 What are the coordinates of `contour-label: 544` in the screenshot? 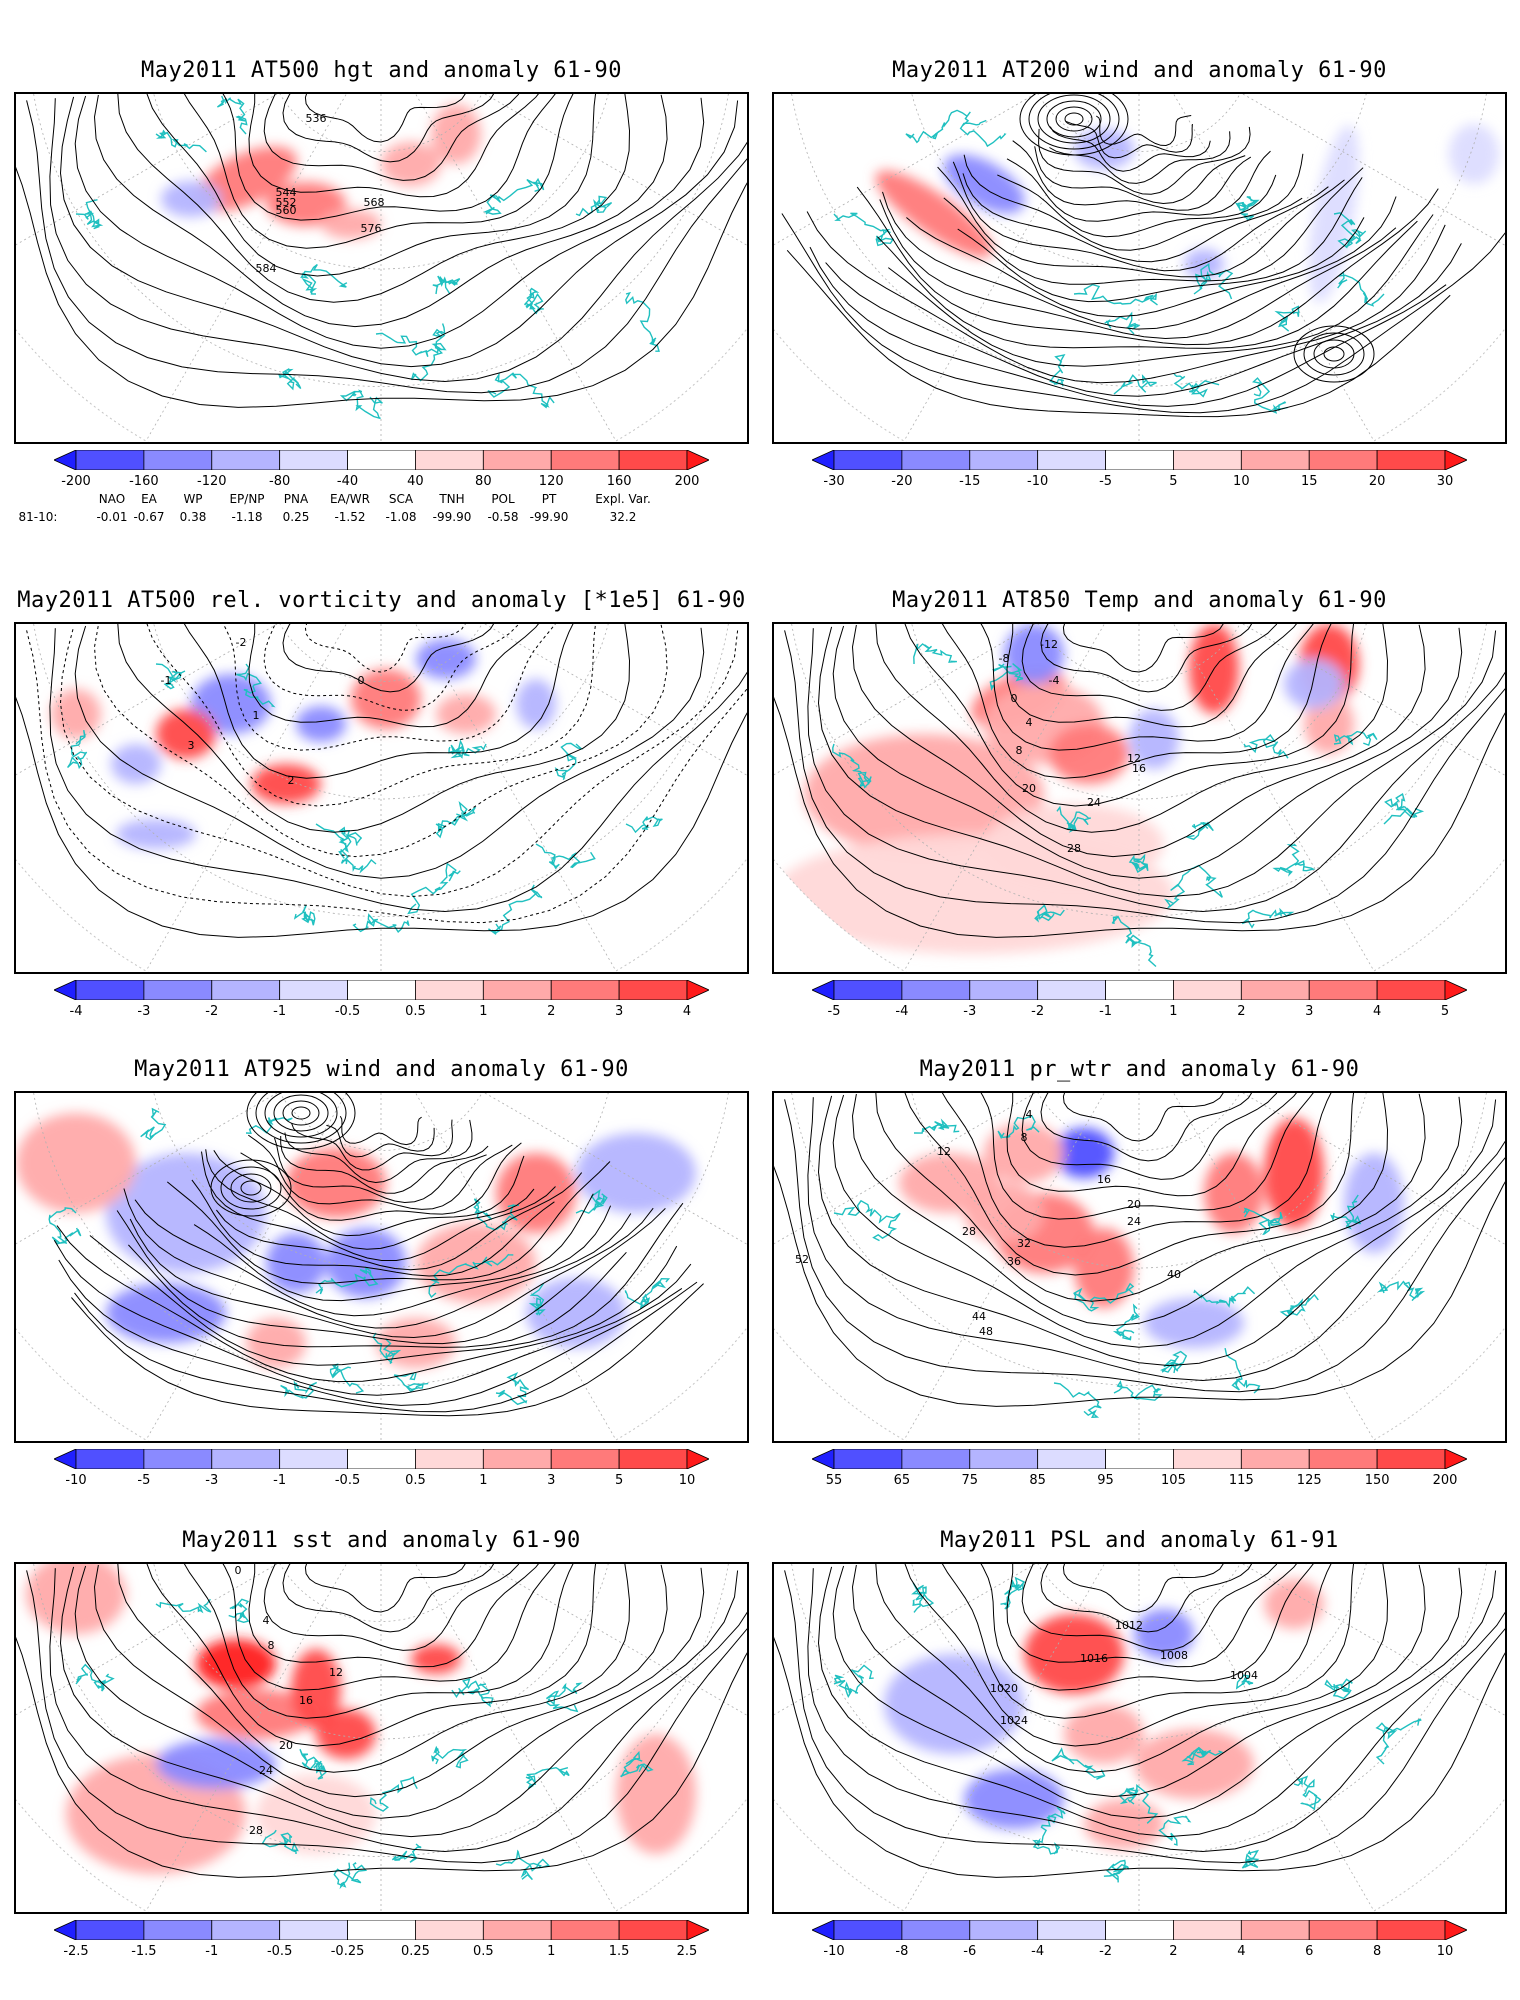 It's located at (286, 192).